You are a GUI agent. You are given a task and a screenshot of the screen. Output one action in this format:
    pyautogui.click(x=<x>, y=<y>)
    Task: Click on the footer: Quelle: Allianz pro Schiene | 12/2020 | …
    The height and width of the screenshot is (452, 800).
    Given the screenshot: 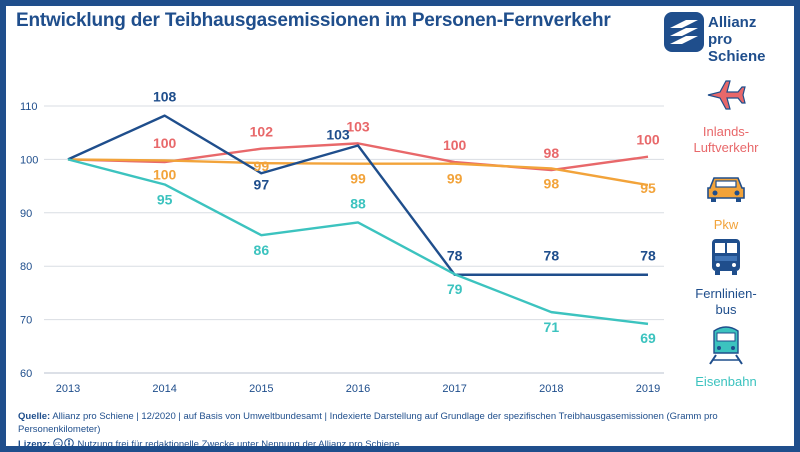 What is the action you would take?
    pyautogui.click(x=409, y=430)
    